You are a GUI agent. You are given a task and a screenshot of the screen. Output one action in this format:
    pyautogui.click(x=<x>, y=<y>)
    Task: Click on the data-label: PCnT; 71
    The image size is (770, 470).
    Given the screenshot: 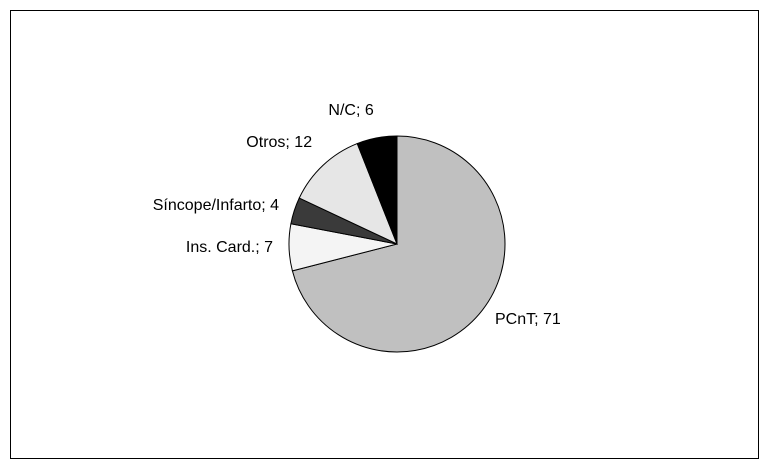 What is the action you would take?
    pyautogui.click(x=527, y=319)
    